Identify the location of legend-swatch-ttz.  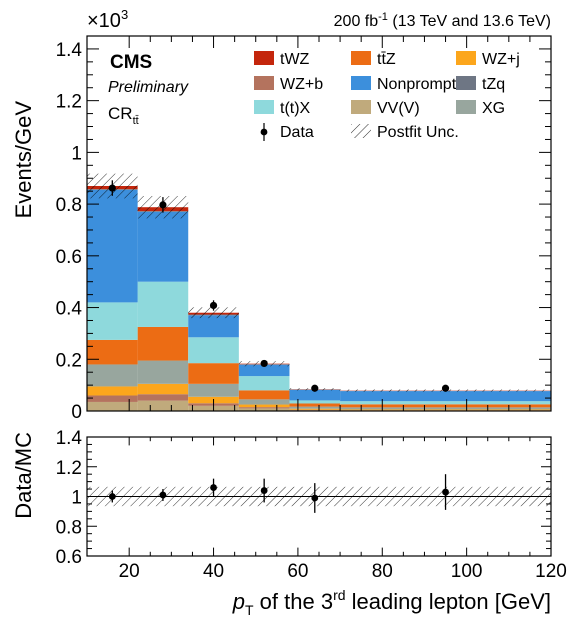
(361, 58).